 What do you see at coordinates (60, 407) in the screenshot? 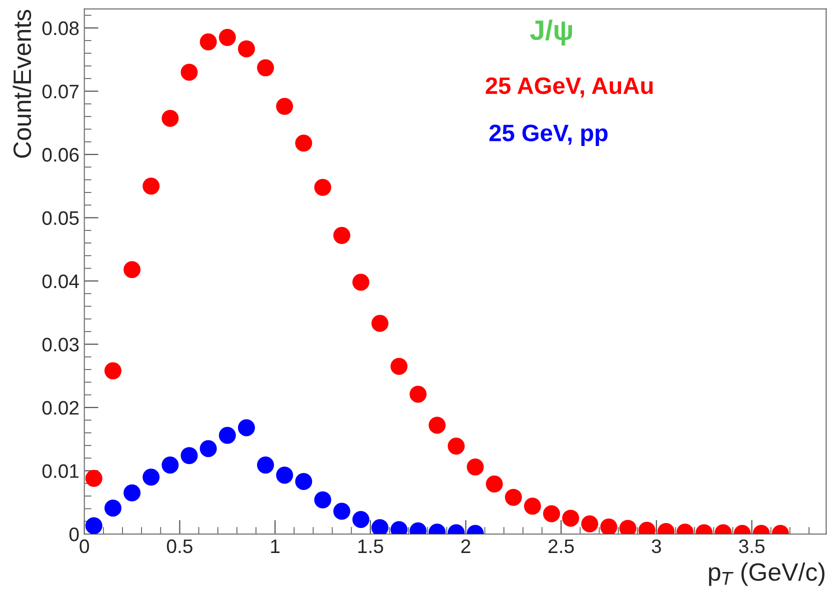
I see `y-tick-label: 0.02` at bounding box center [60, 407].